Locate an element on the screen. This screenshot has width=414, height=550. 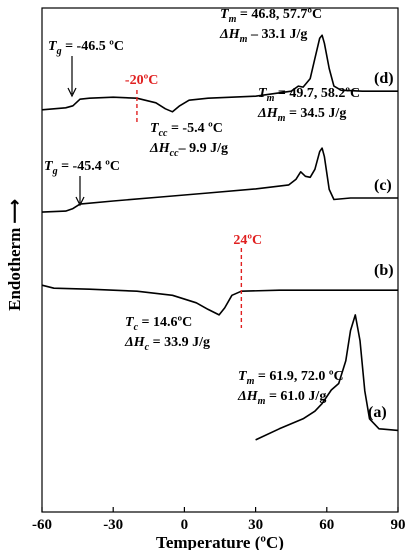
annotation: Tg = -45.4 ºC is located at coordinates (82, 168).